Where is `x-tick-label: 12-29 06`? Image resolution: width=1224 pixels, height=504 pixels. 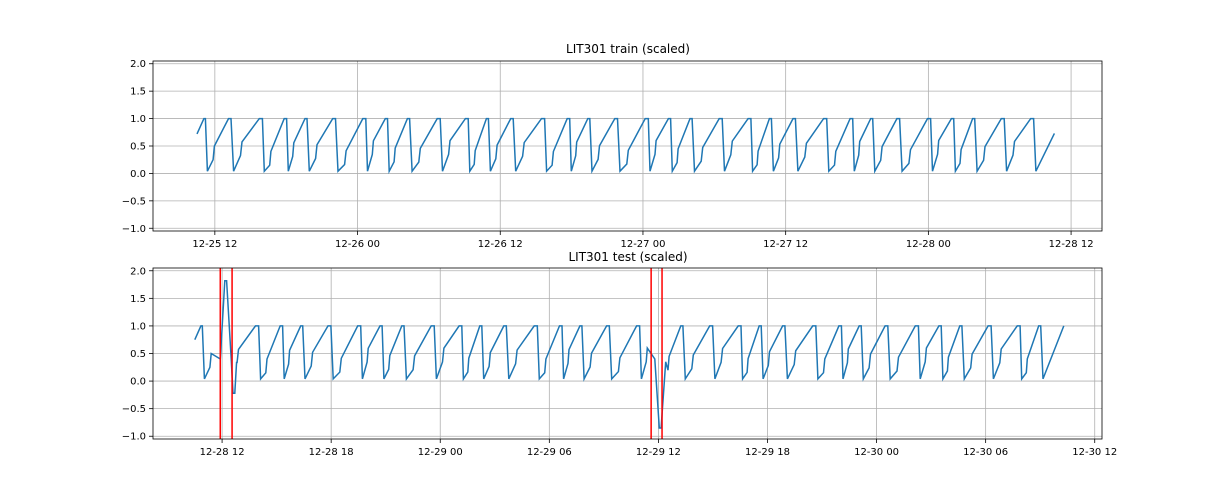 x-tick-label: 12-29 06 is located at coordinates (549, 452).